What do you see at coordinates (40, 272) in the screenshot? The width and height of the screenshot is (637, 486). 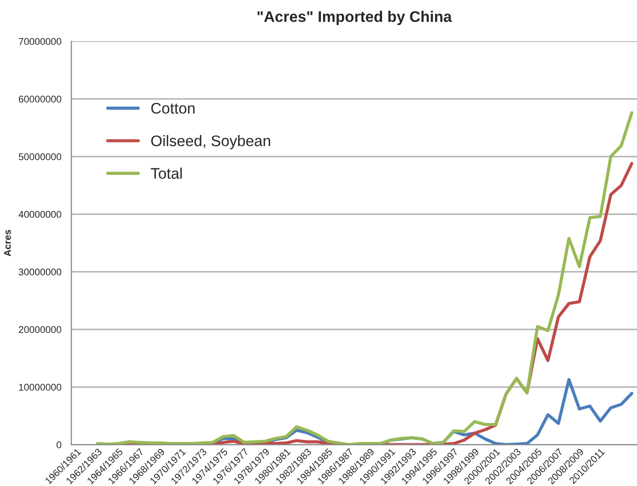 I see `y-tick-label: 30000000` at bounding box center [40, 272].